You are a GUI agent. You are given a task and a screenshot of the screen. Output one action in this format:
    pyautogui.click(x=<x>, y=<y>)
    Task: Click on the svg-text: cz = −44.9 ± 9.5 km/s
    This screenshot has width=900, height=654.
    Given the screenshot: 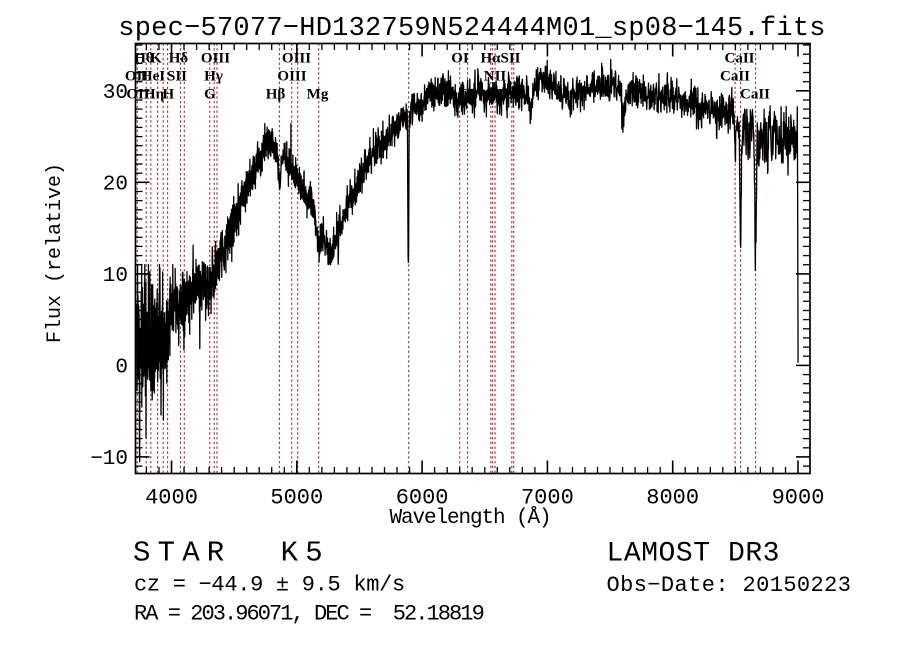 What is the action you would take?
    pyautogui.click(x=269, y=585)
    